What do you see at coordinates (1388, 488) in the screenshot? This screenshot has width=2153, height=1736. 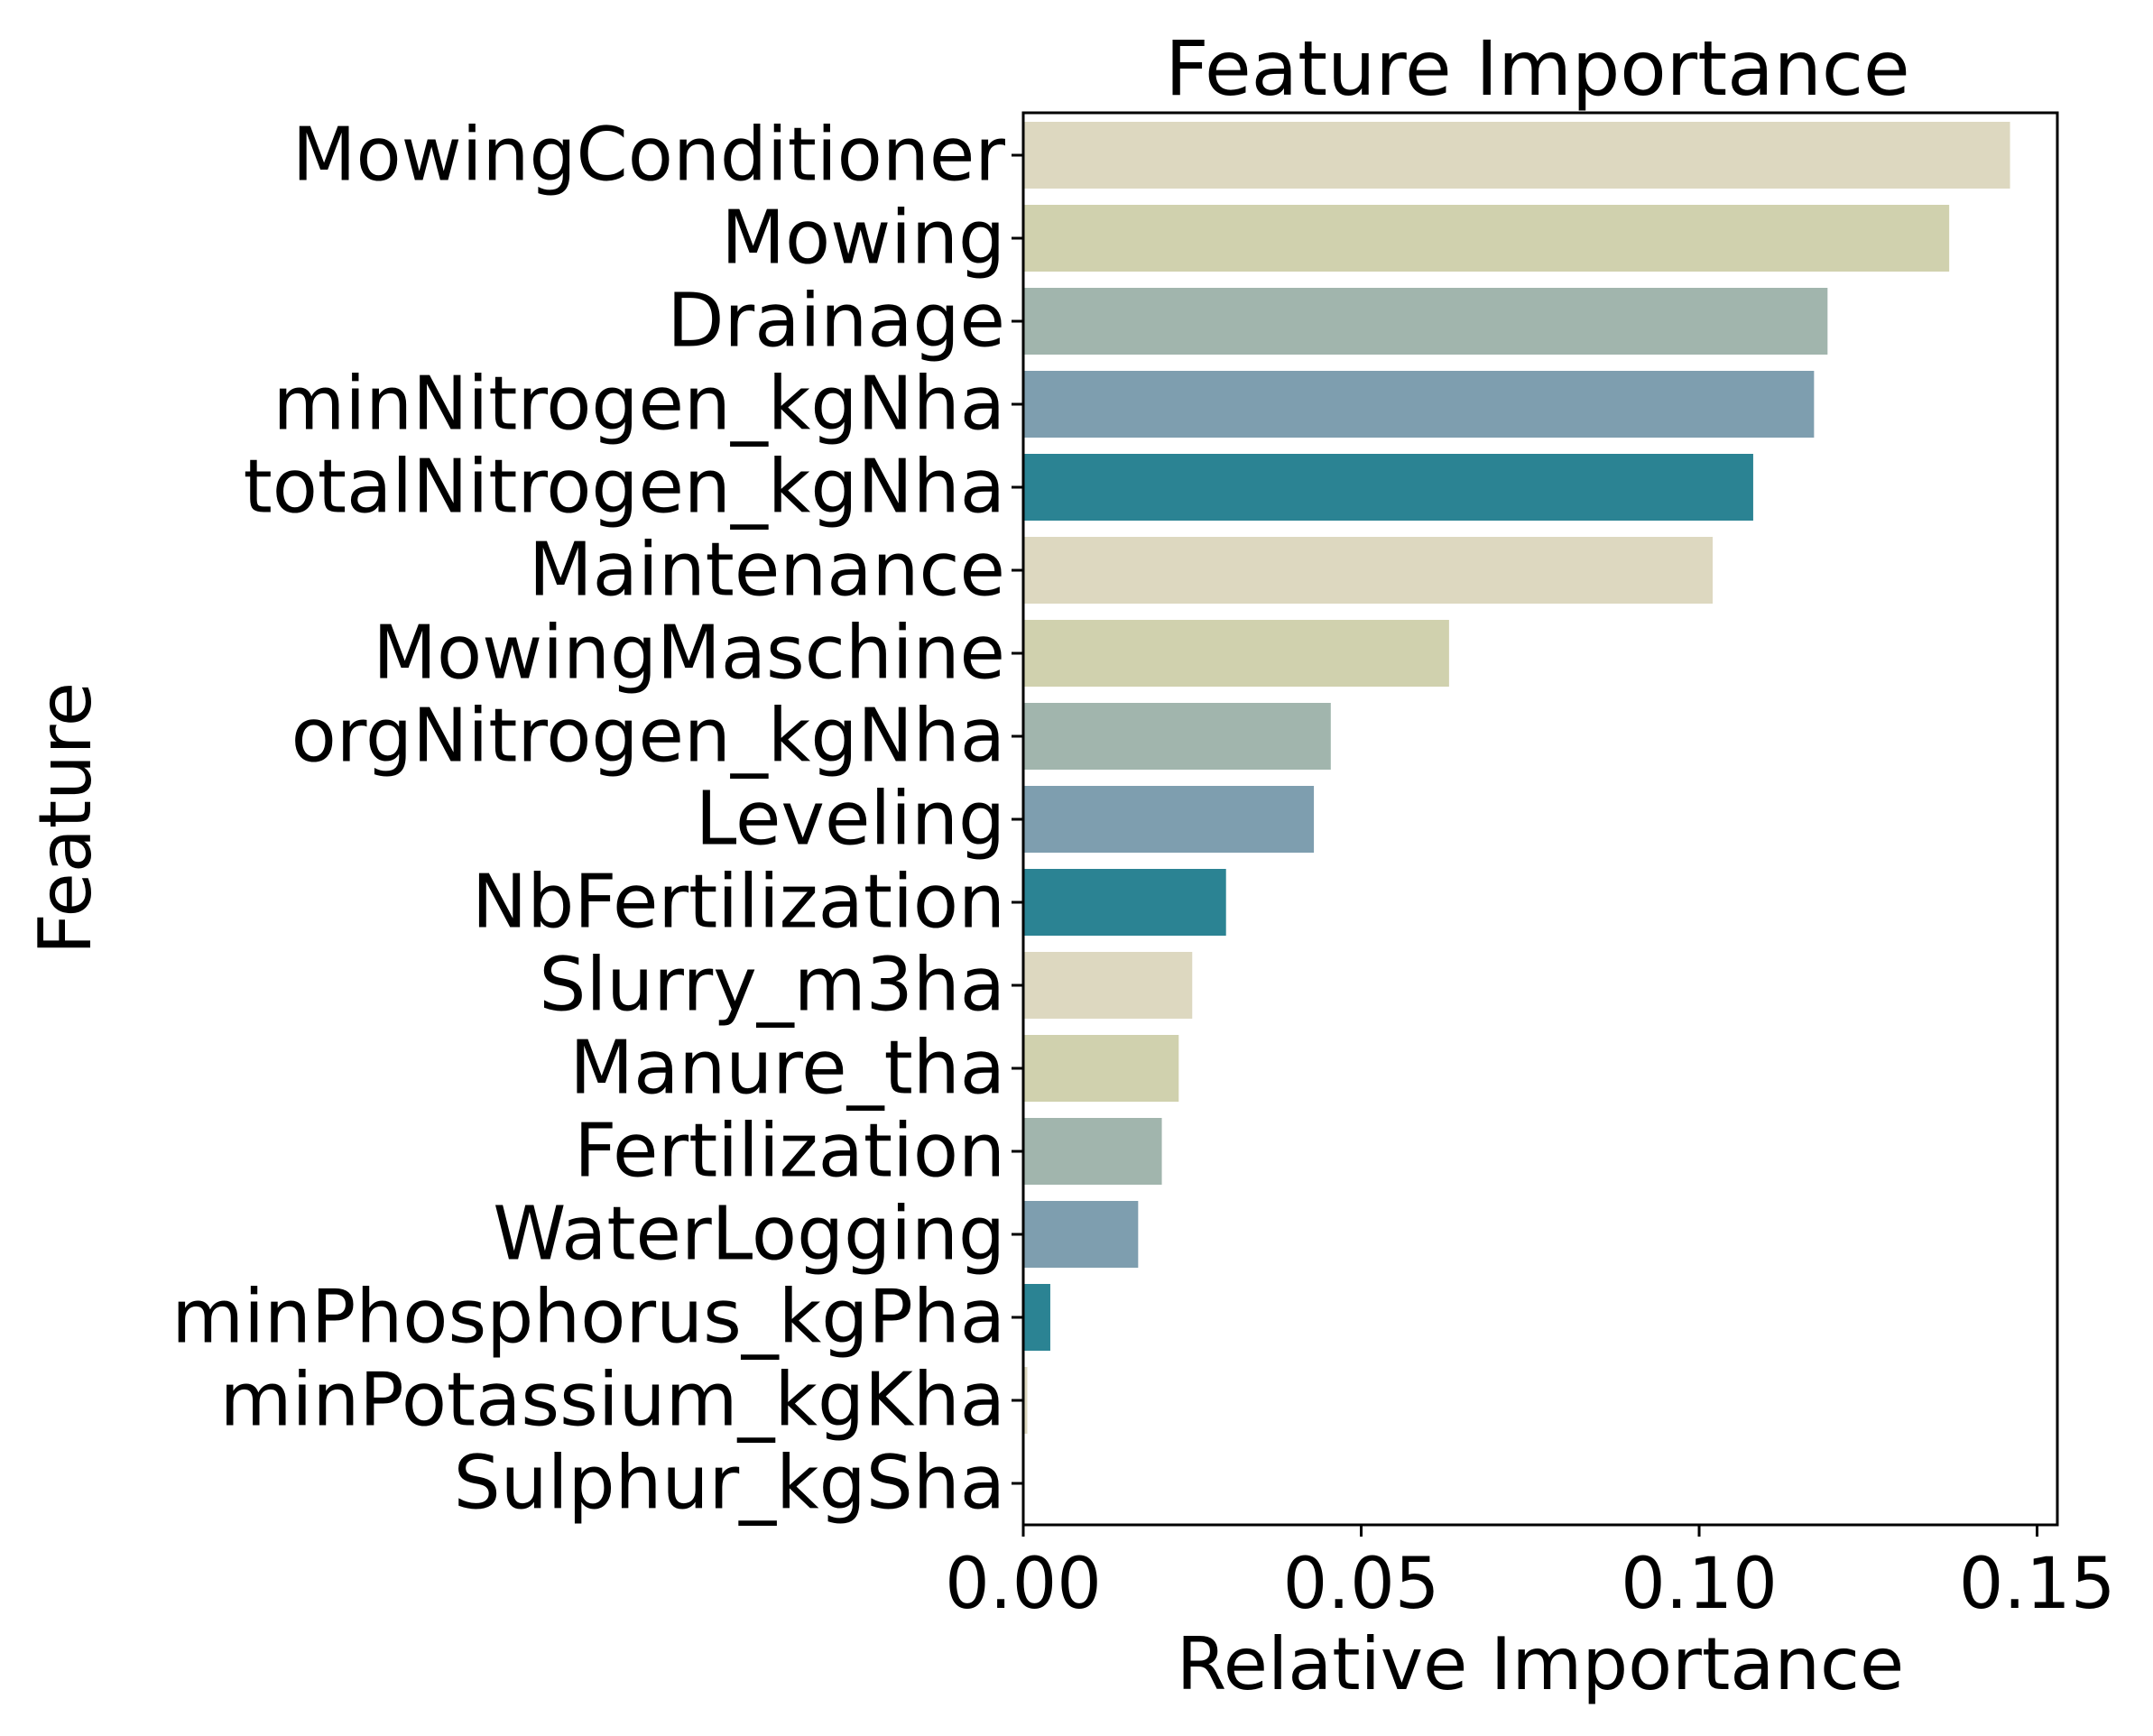 I see `bar-totalNitrogen_kgNha` at bounding box center [1388, 488].